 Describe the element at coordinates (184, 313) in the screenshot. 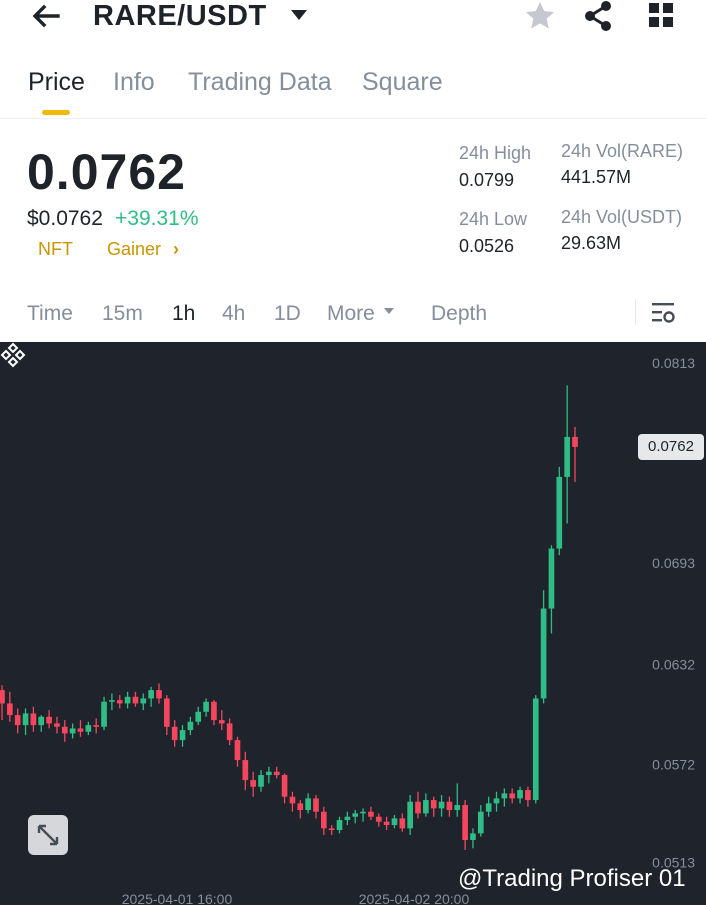

I see `interval-1h: 1h` at that location.